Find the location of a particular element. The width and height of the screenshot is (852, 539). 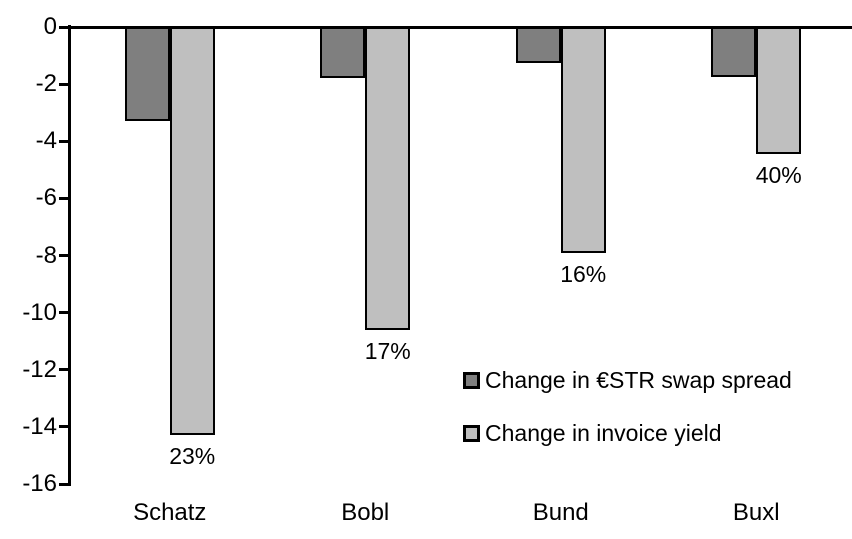

bar-schatz-swap-spread is located at coordinates (147, 74).